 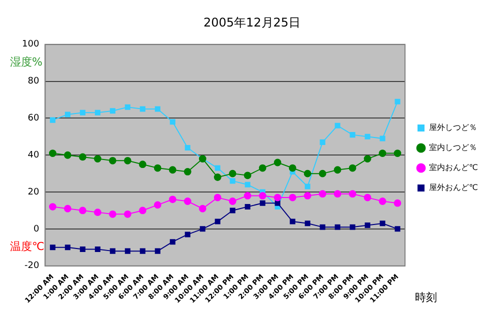 I want to click on legend-label: 屋外おんど℃, so click(x=453, y=187).